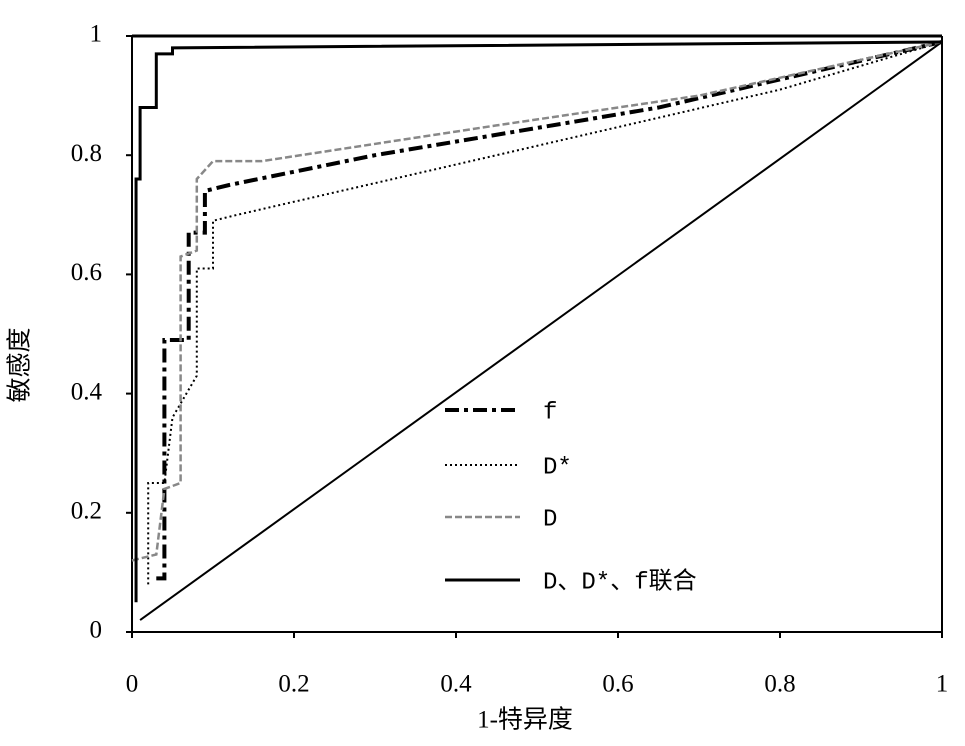 Image resolution: width=965 pixels, height=746 pixels. Describe the element at coordinates (620, 581) in the screenshot. I see `legend-label: D、D*、f联合` at that location.